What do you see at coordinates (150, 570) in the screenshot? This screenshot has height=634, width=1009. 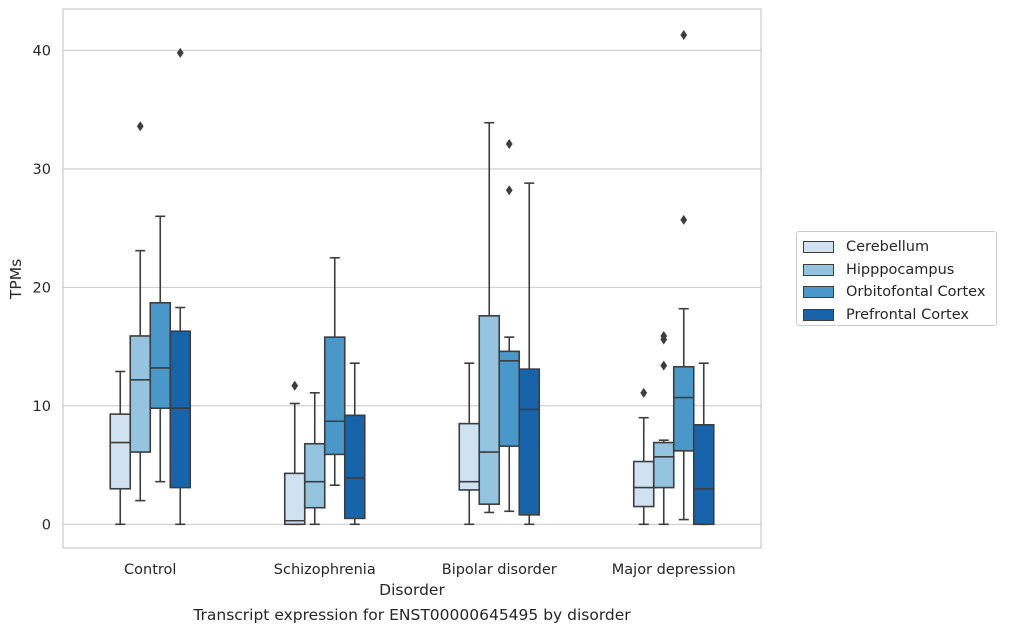 I see `x-tick-label-control: Control` at bounding box center [150, 570].